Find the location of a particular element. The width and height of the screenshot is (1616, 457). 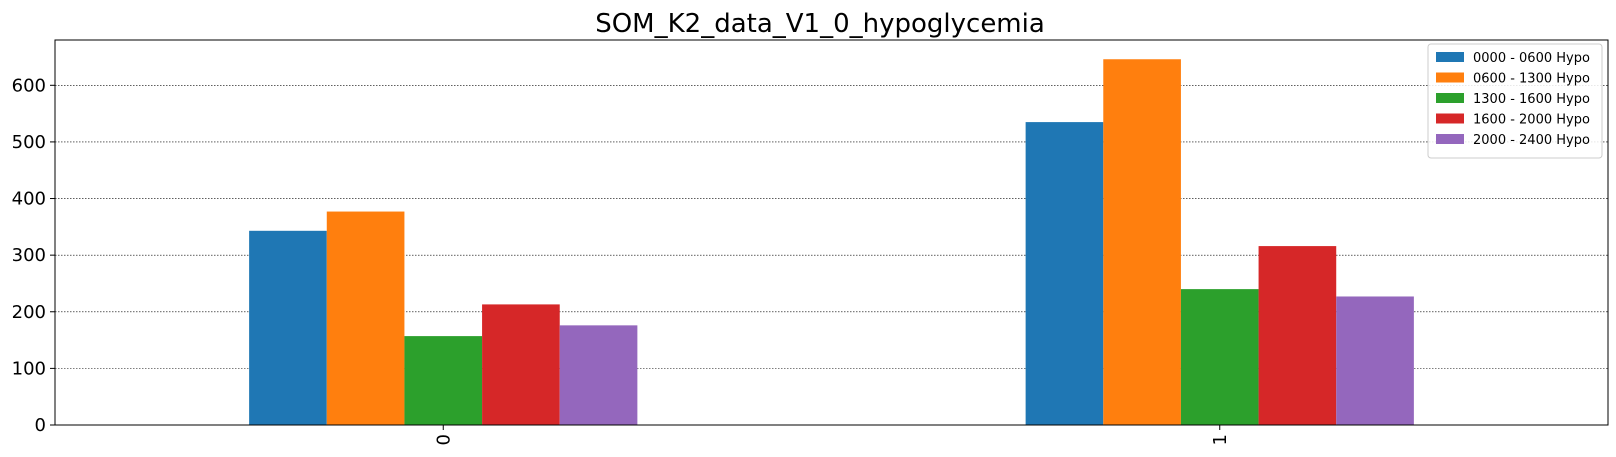

y-tick-label: 100 is located at coordinates (29, 368).